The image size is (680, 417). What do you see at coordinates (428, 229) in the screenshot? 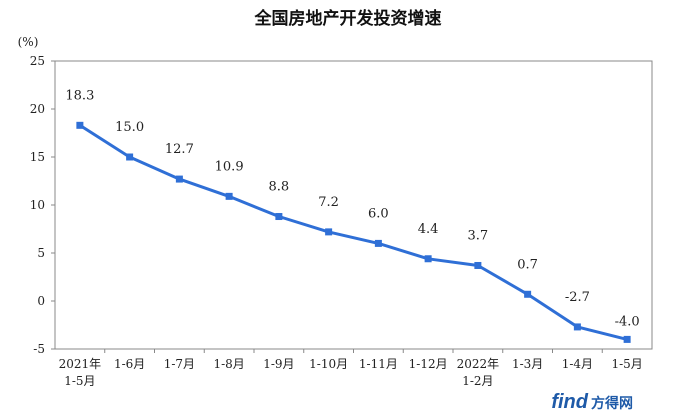
I see `data-label: 4.4` at bounding box center [428, 229].